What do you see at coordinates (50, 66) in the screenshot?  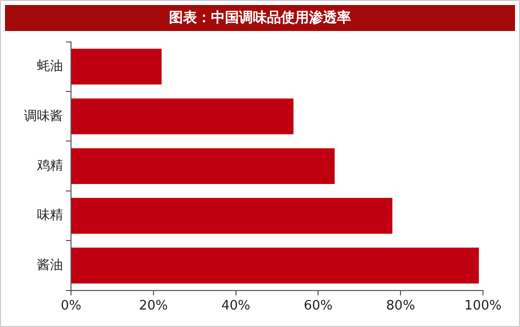 I see `y-tick-label: 蚝油` at bounding box center [50, 66].